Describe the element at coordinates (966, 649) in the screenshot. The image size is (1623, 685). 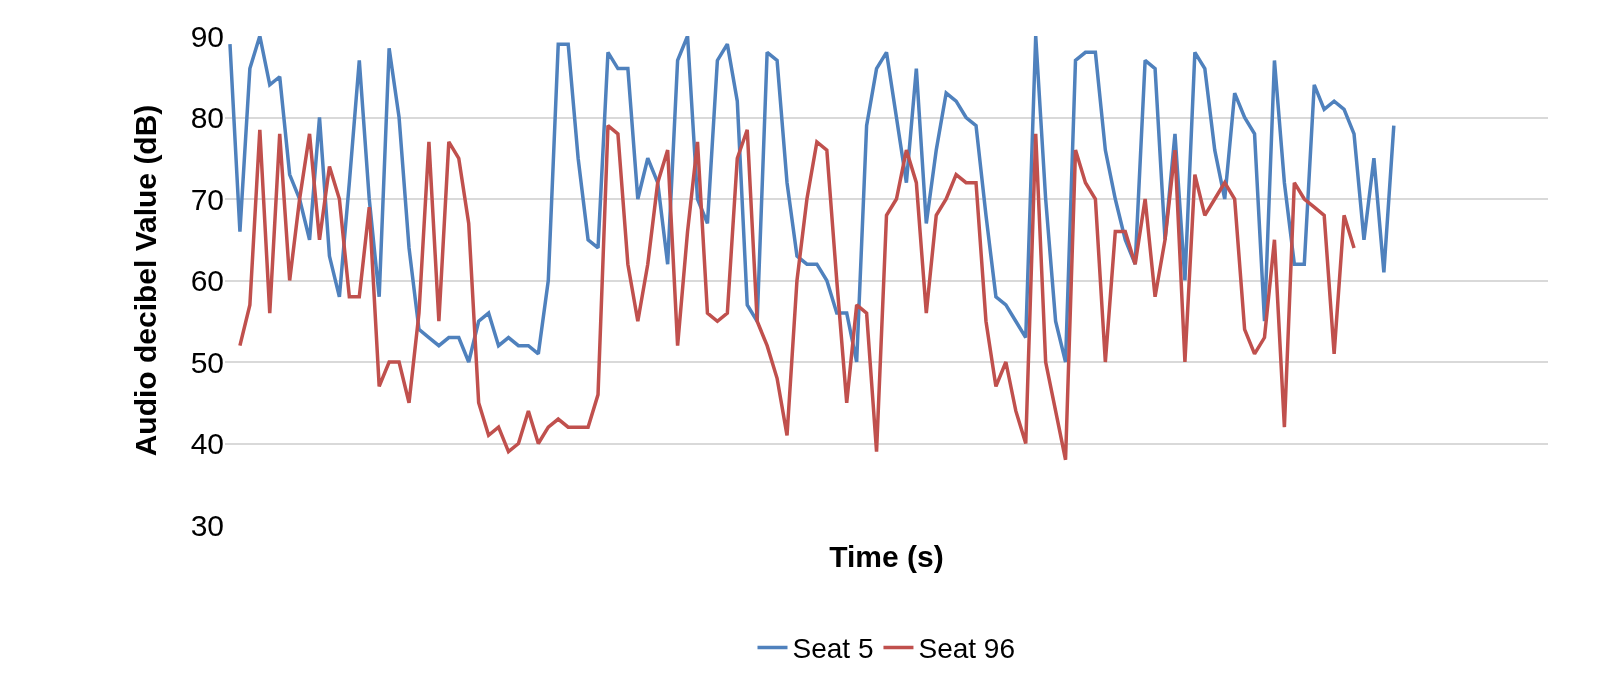
I see `legend-label: Seat 96` at that location.